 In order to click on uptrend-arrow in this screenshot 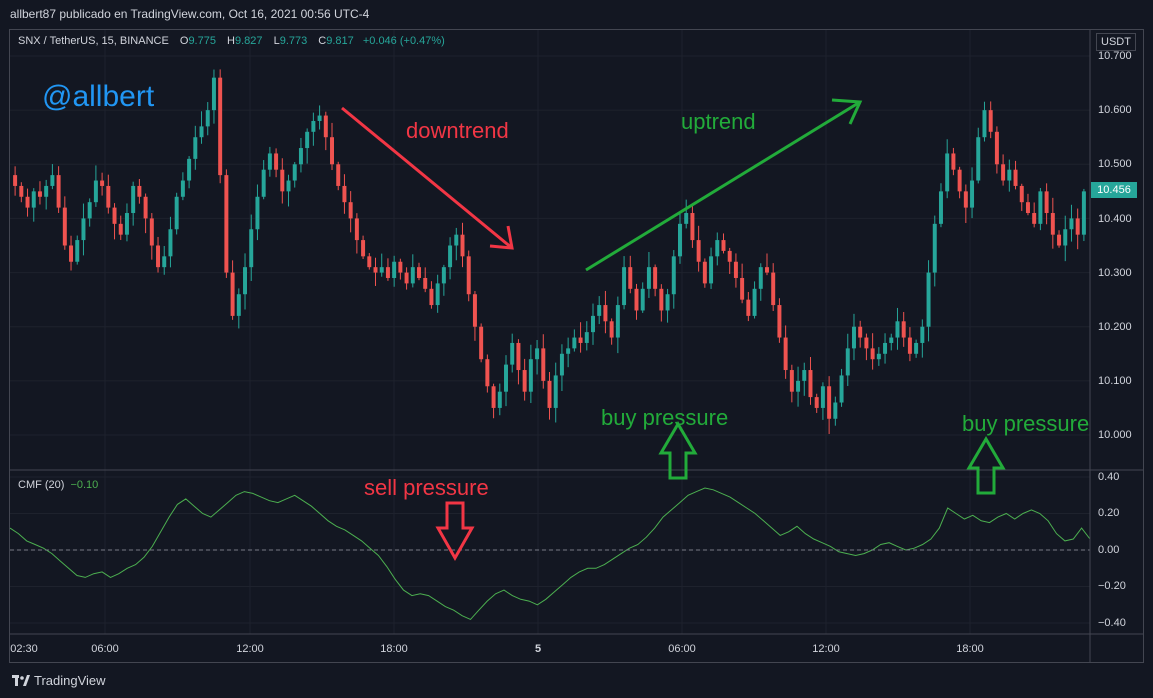, I will do `click(724, 185)`.